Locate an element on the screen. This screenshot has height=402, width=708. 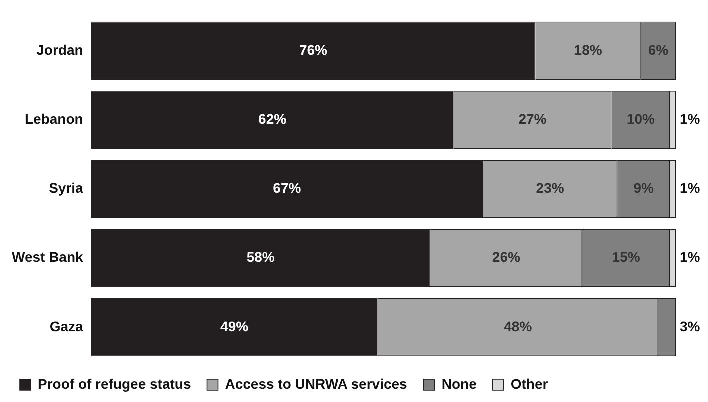
data-label: 76% is located at coordinates (313, 50).